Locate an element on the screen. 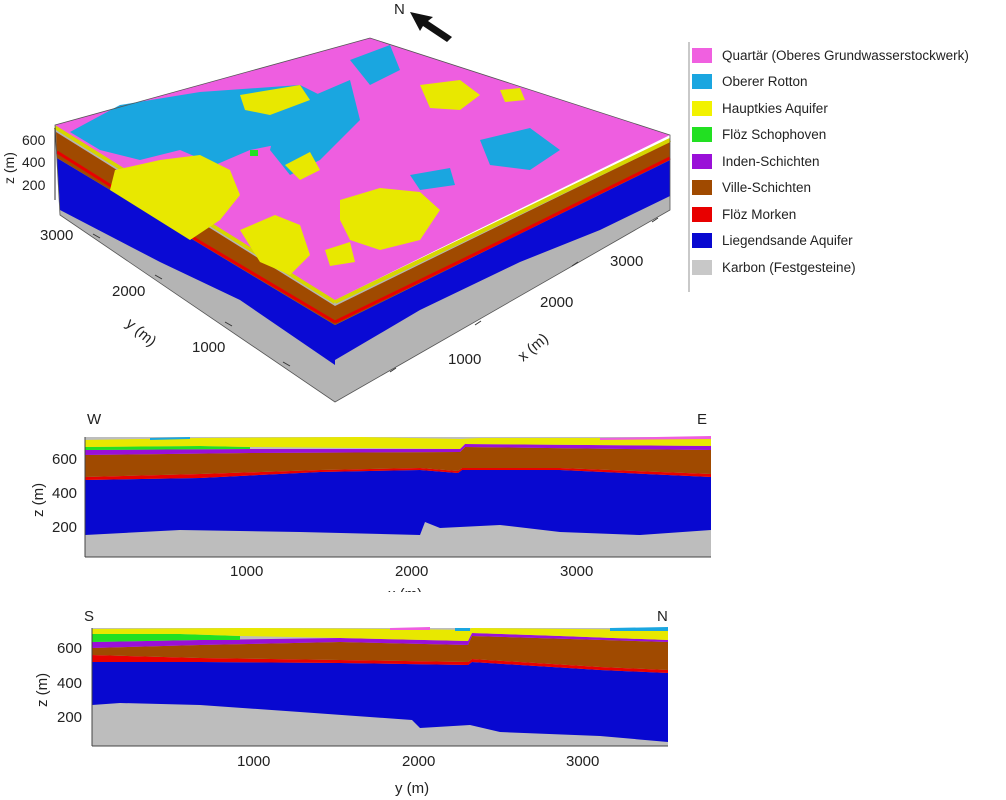 This screenshot has width=1006, height=800. block-x-tick: 2000 is located at coordinates (556, 302).